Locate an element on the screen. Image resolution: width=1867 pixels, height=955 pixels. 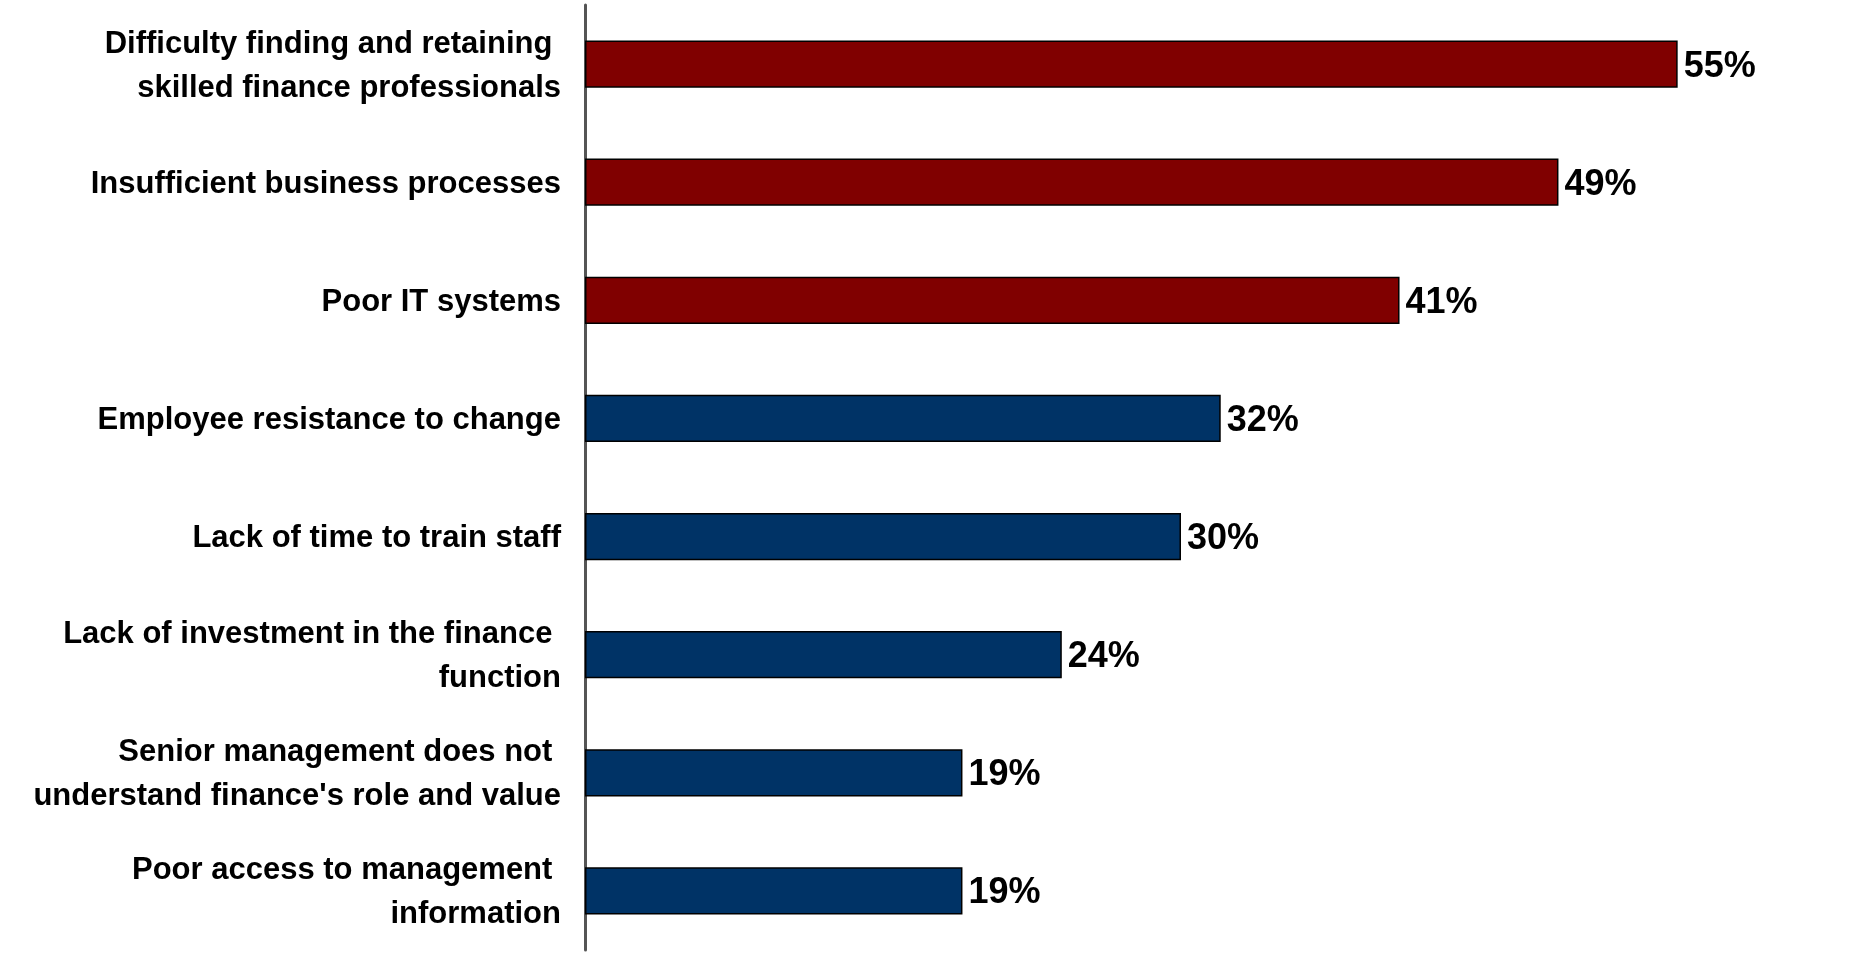
y-tick-label: Lack of investment in the finance function is located at coordinates (312, 655).